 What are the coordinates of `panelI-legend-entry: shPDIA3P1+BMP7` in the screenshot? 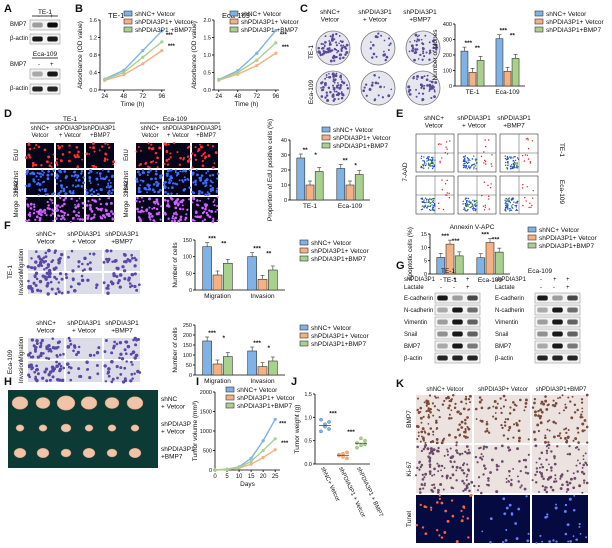 It's located at (264, 406).